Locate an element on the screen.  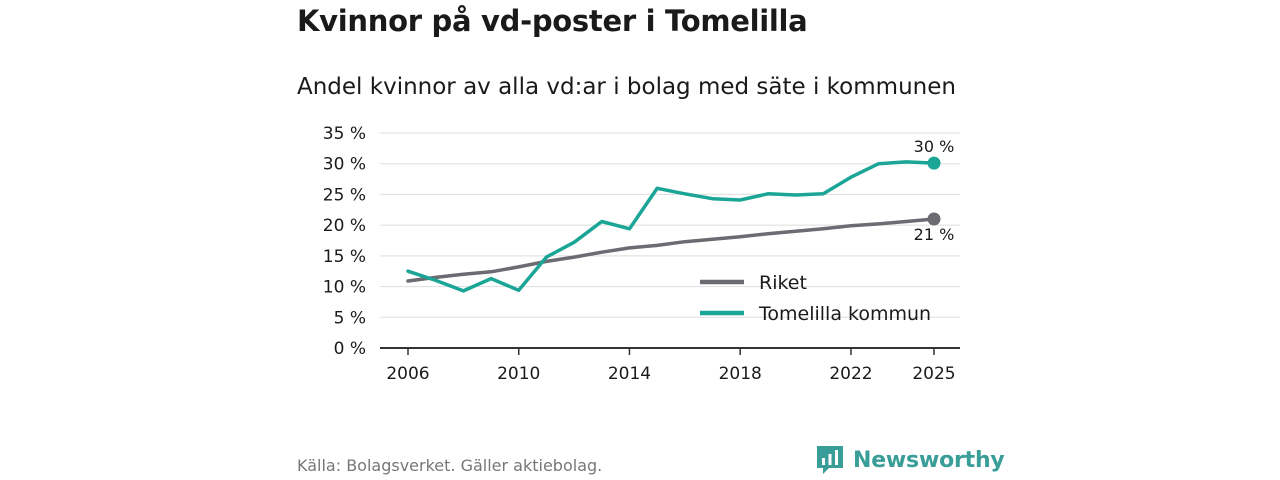
endpoint-dot-tomelilla-kommun is located at coordinates (934, 163).